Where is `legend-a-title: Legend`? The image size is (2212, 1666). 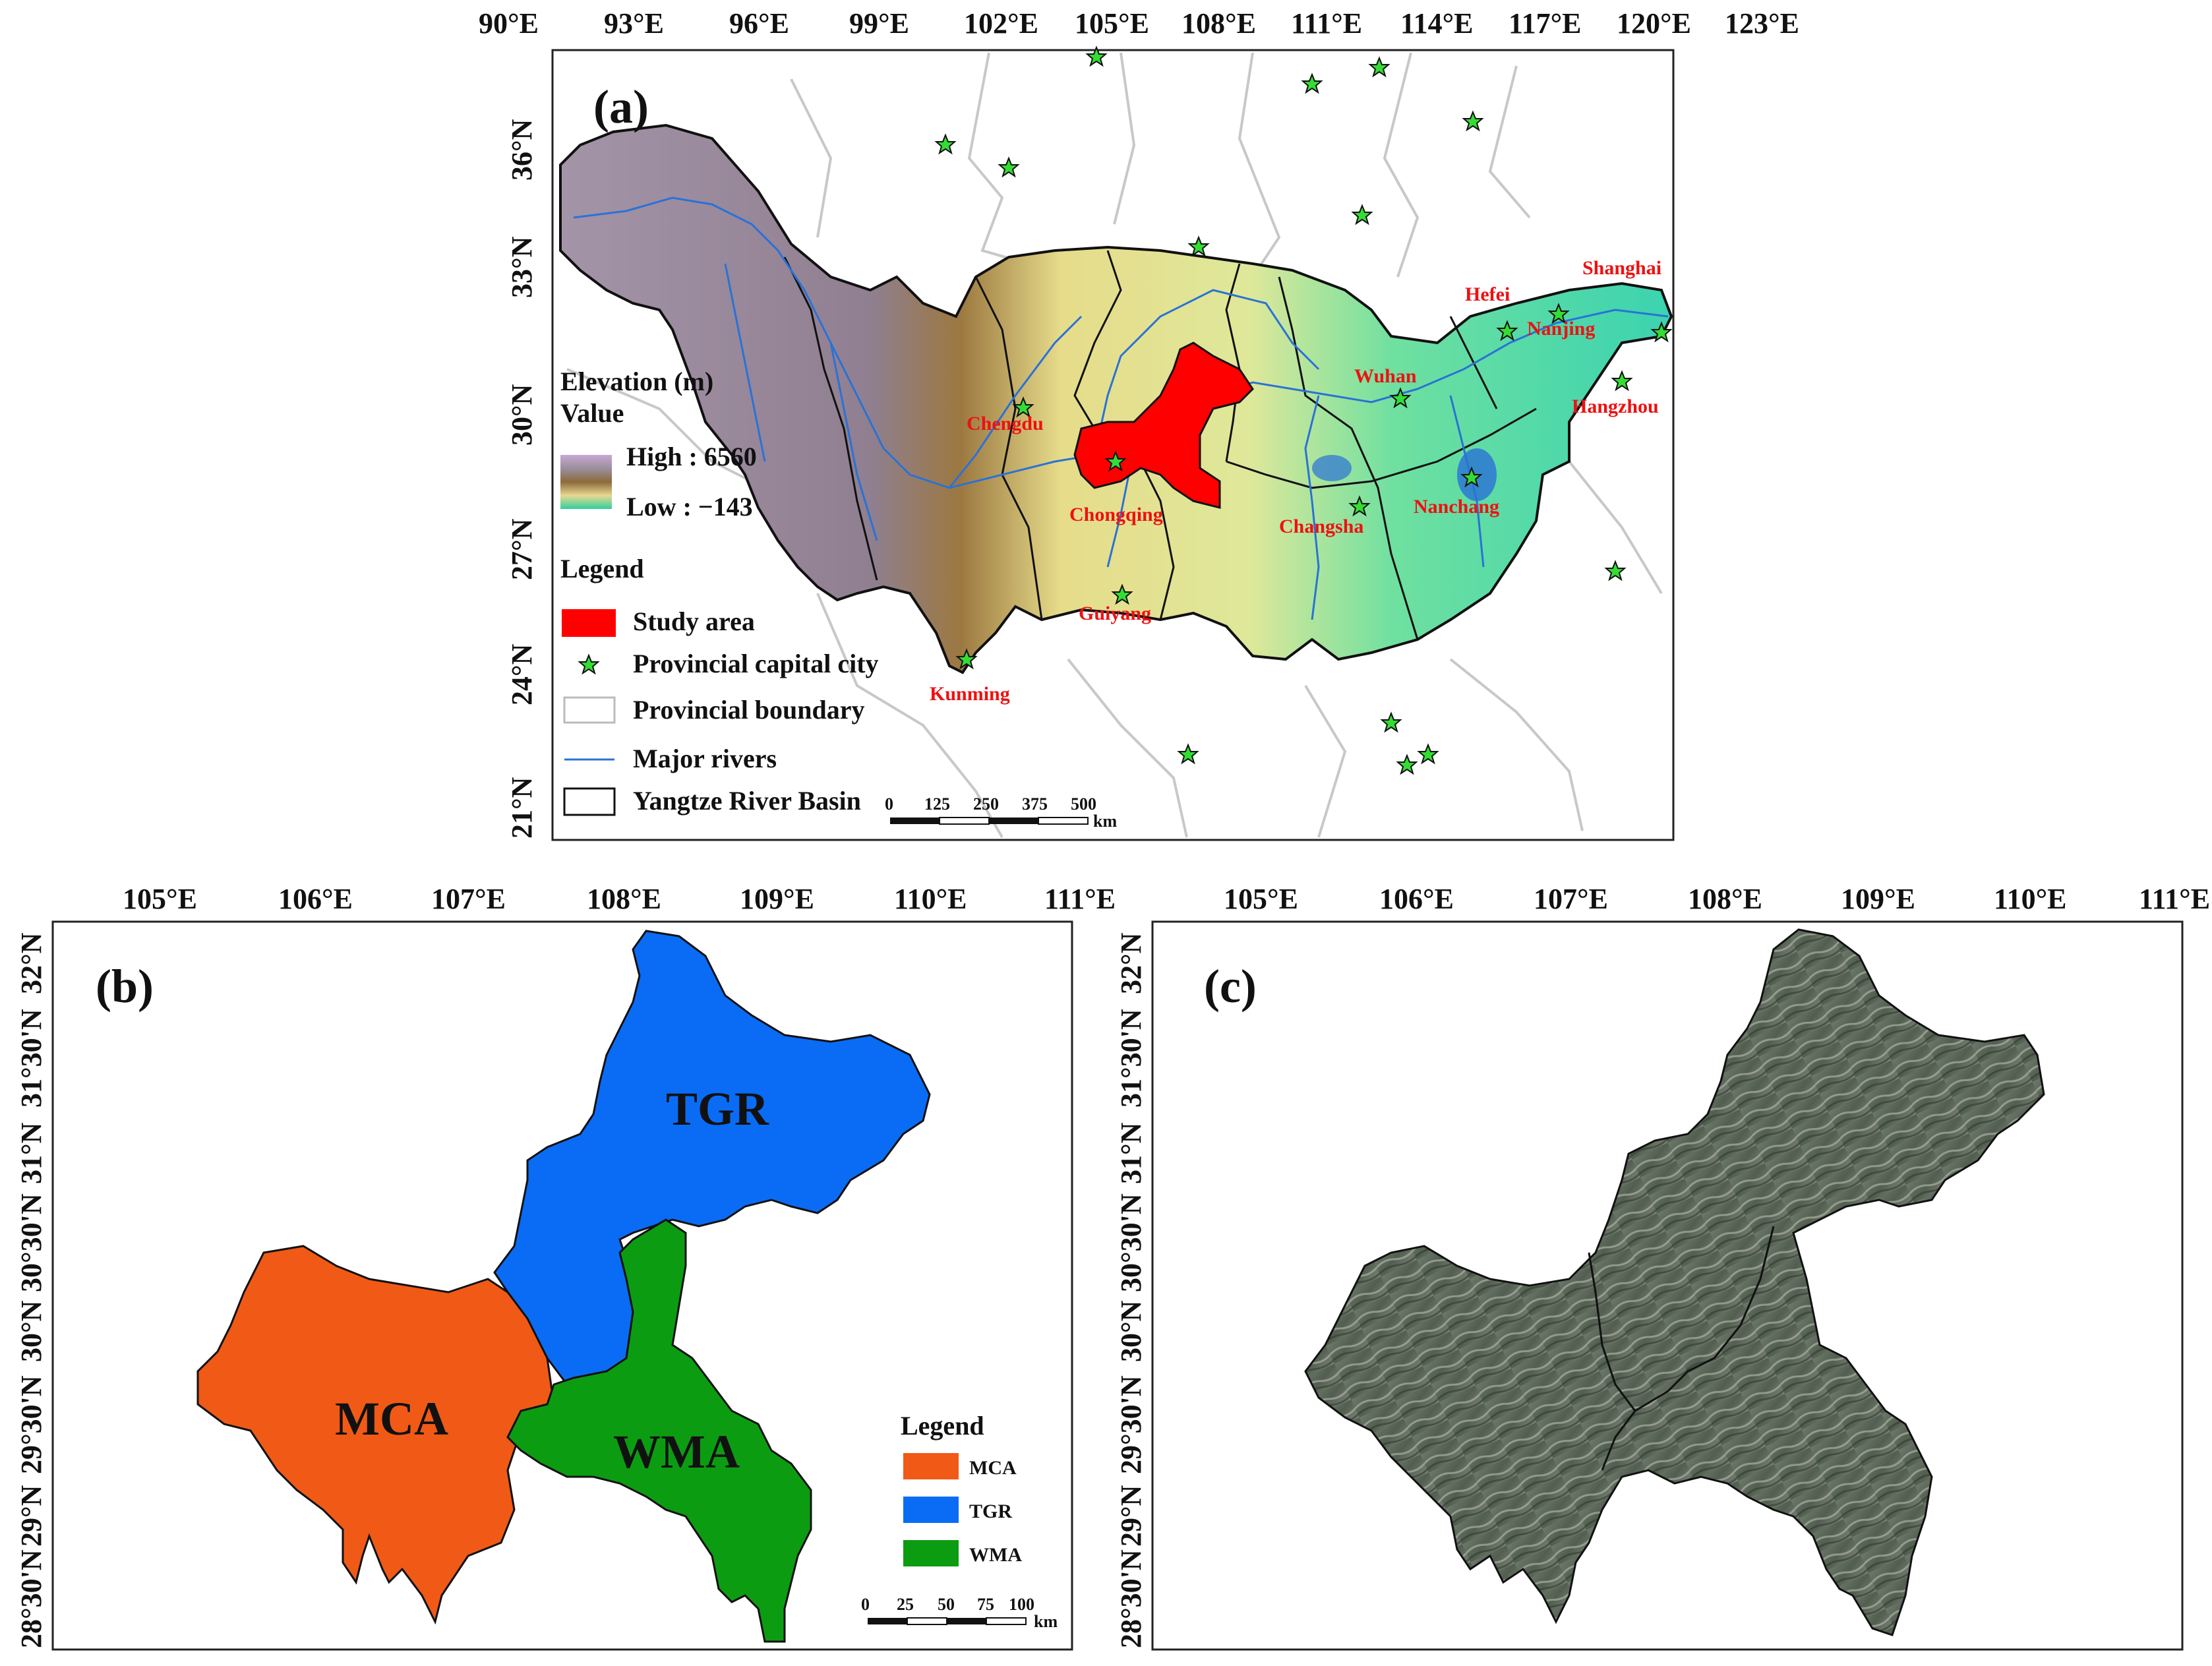
legend-a-title: Legend is located at coordinates (602, 568).